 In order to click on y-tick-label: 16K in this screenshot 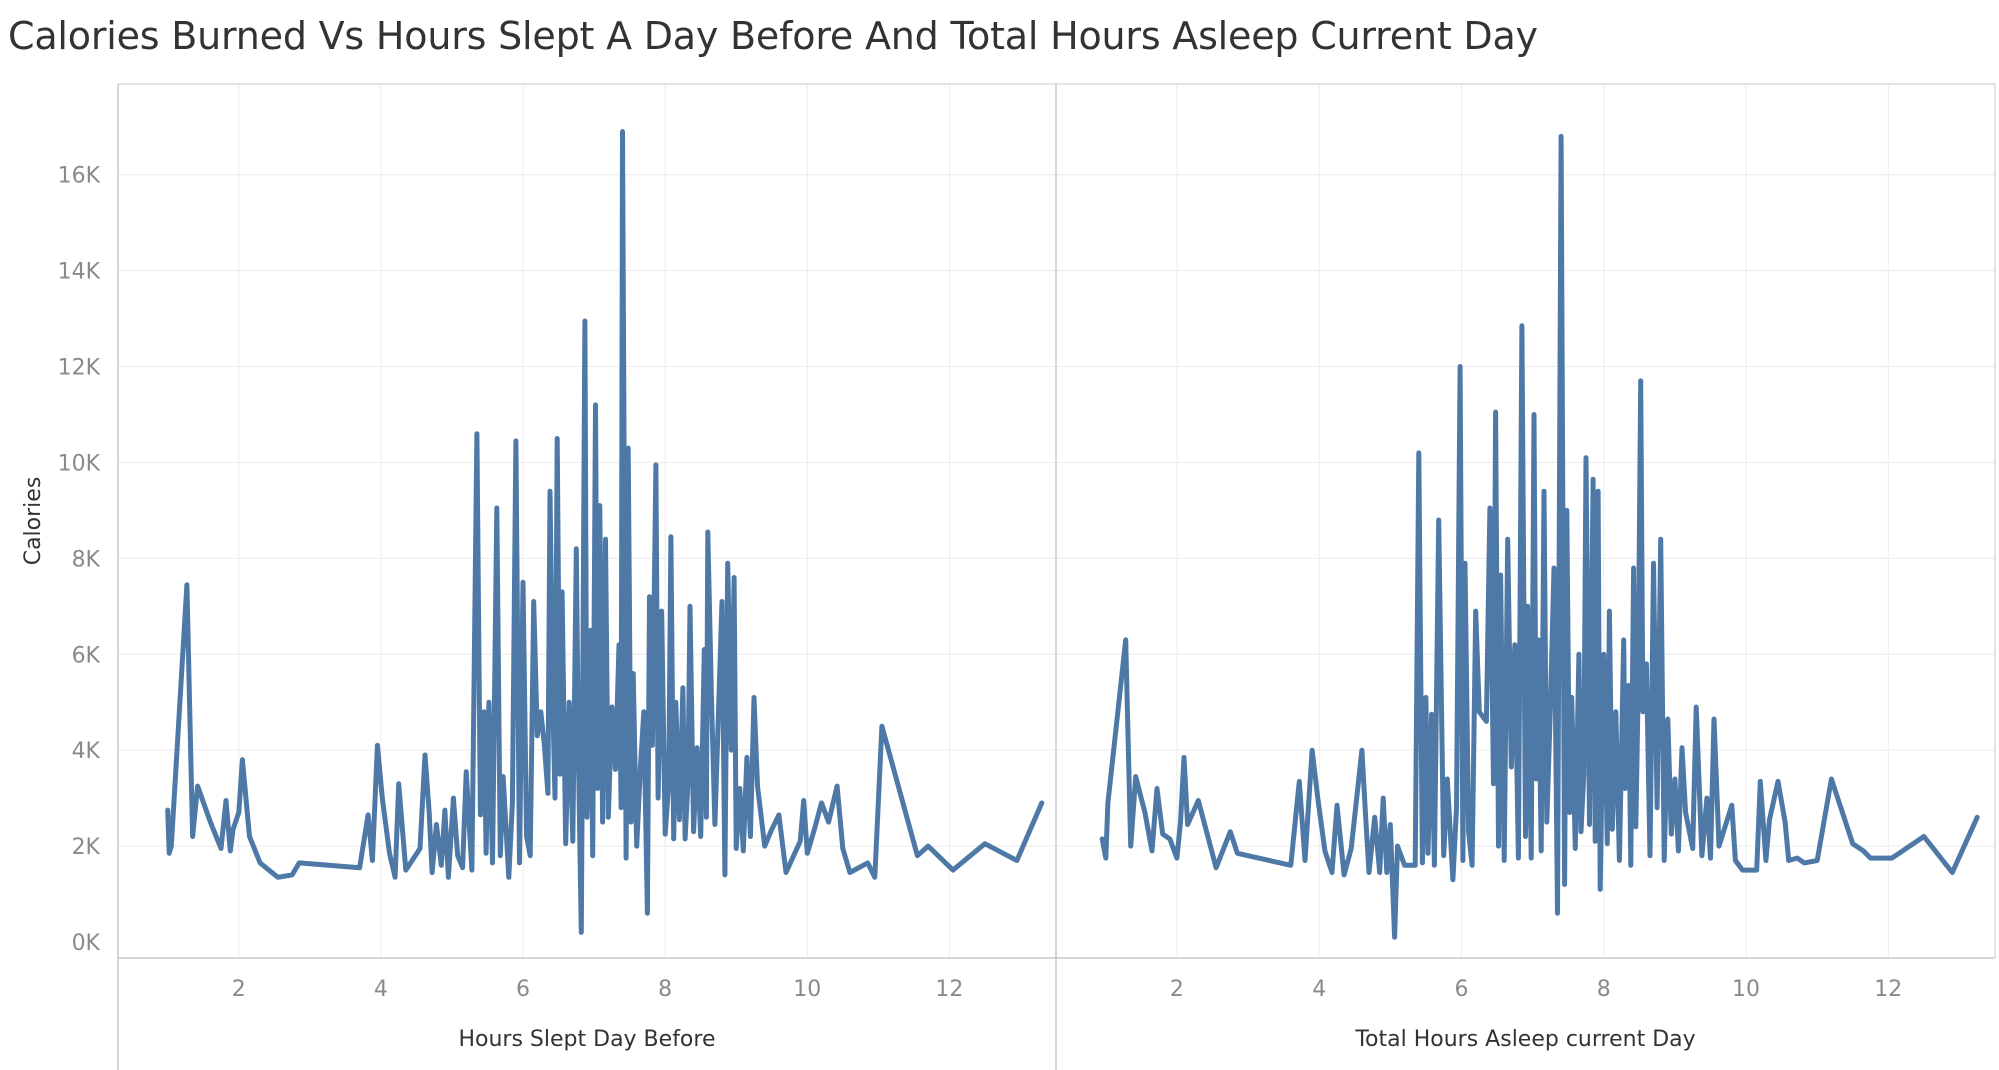, I will do `click(79, 176)`.